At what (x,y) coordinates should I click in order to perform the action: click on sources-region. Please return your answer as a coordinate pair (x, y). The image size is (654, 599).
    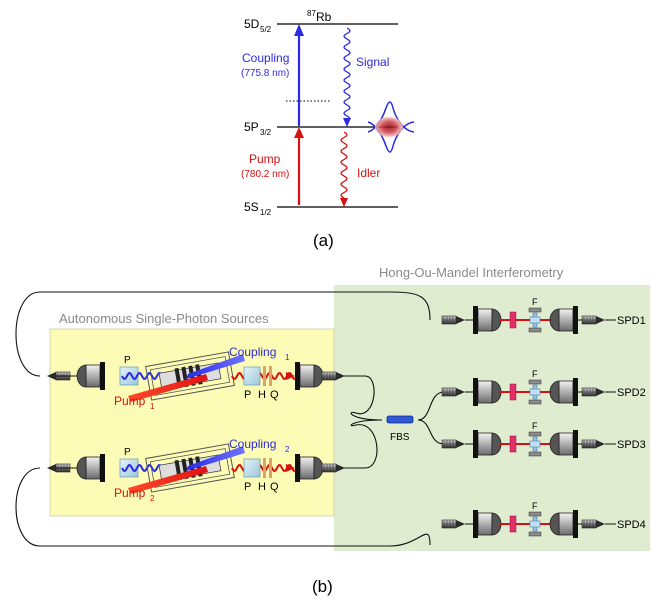
    Looking at the image, I should click on (192, 422).